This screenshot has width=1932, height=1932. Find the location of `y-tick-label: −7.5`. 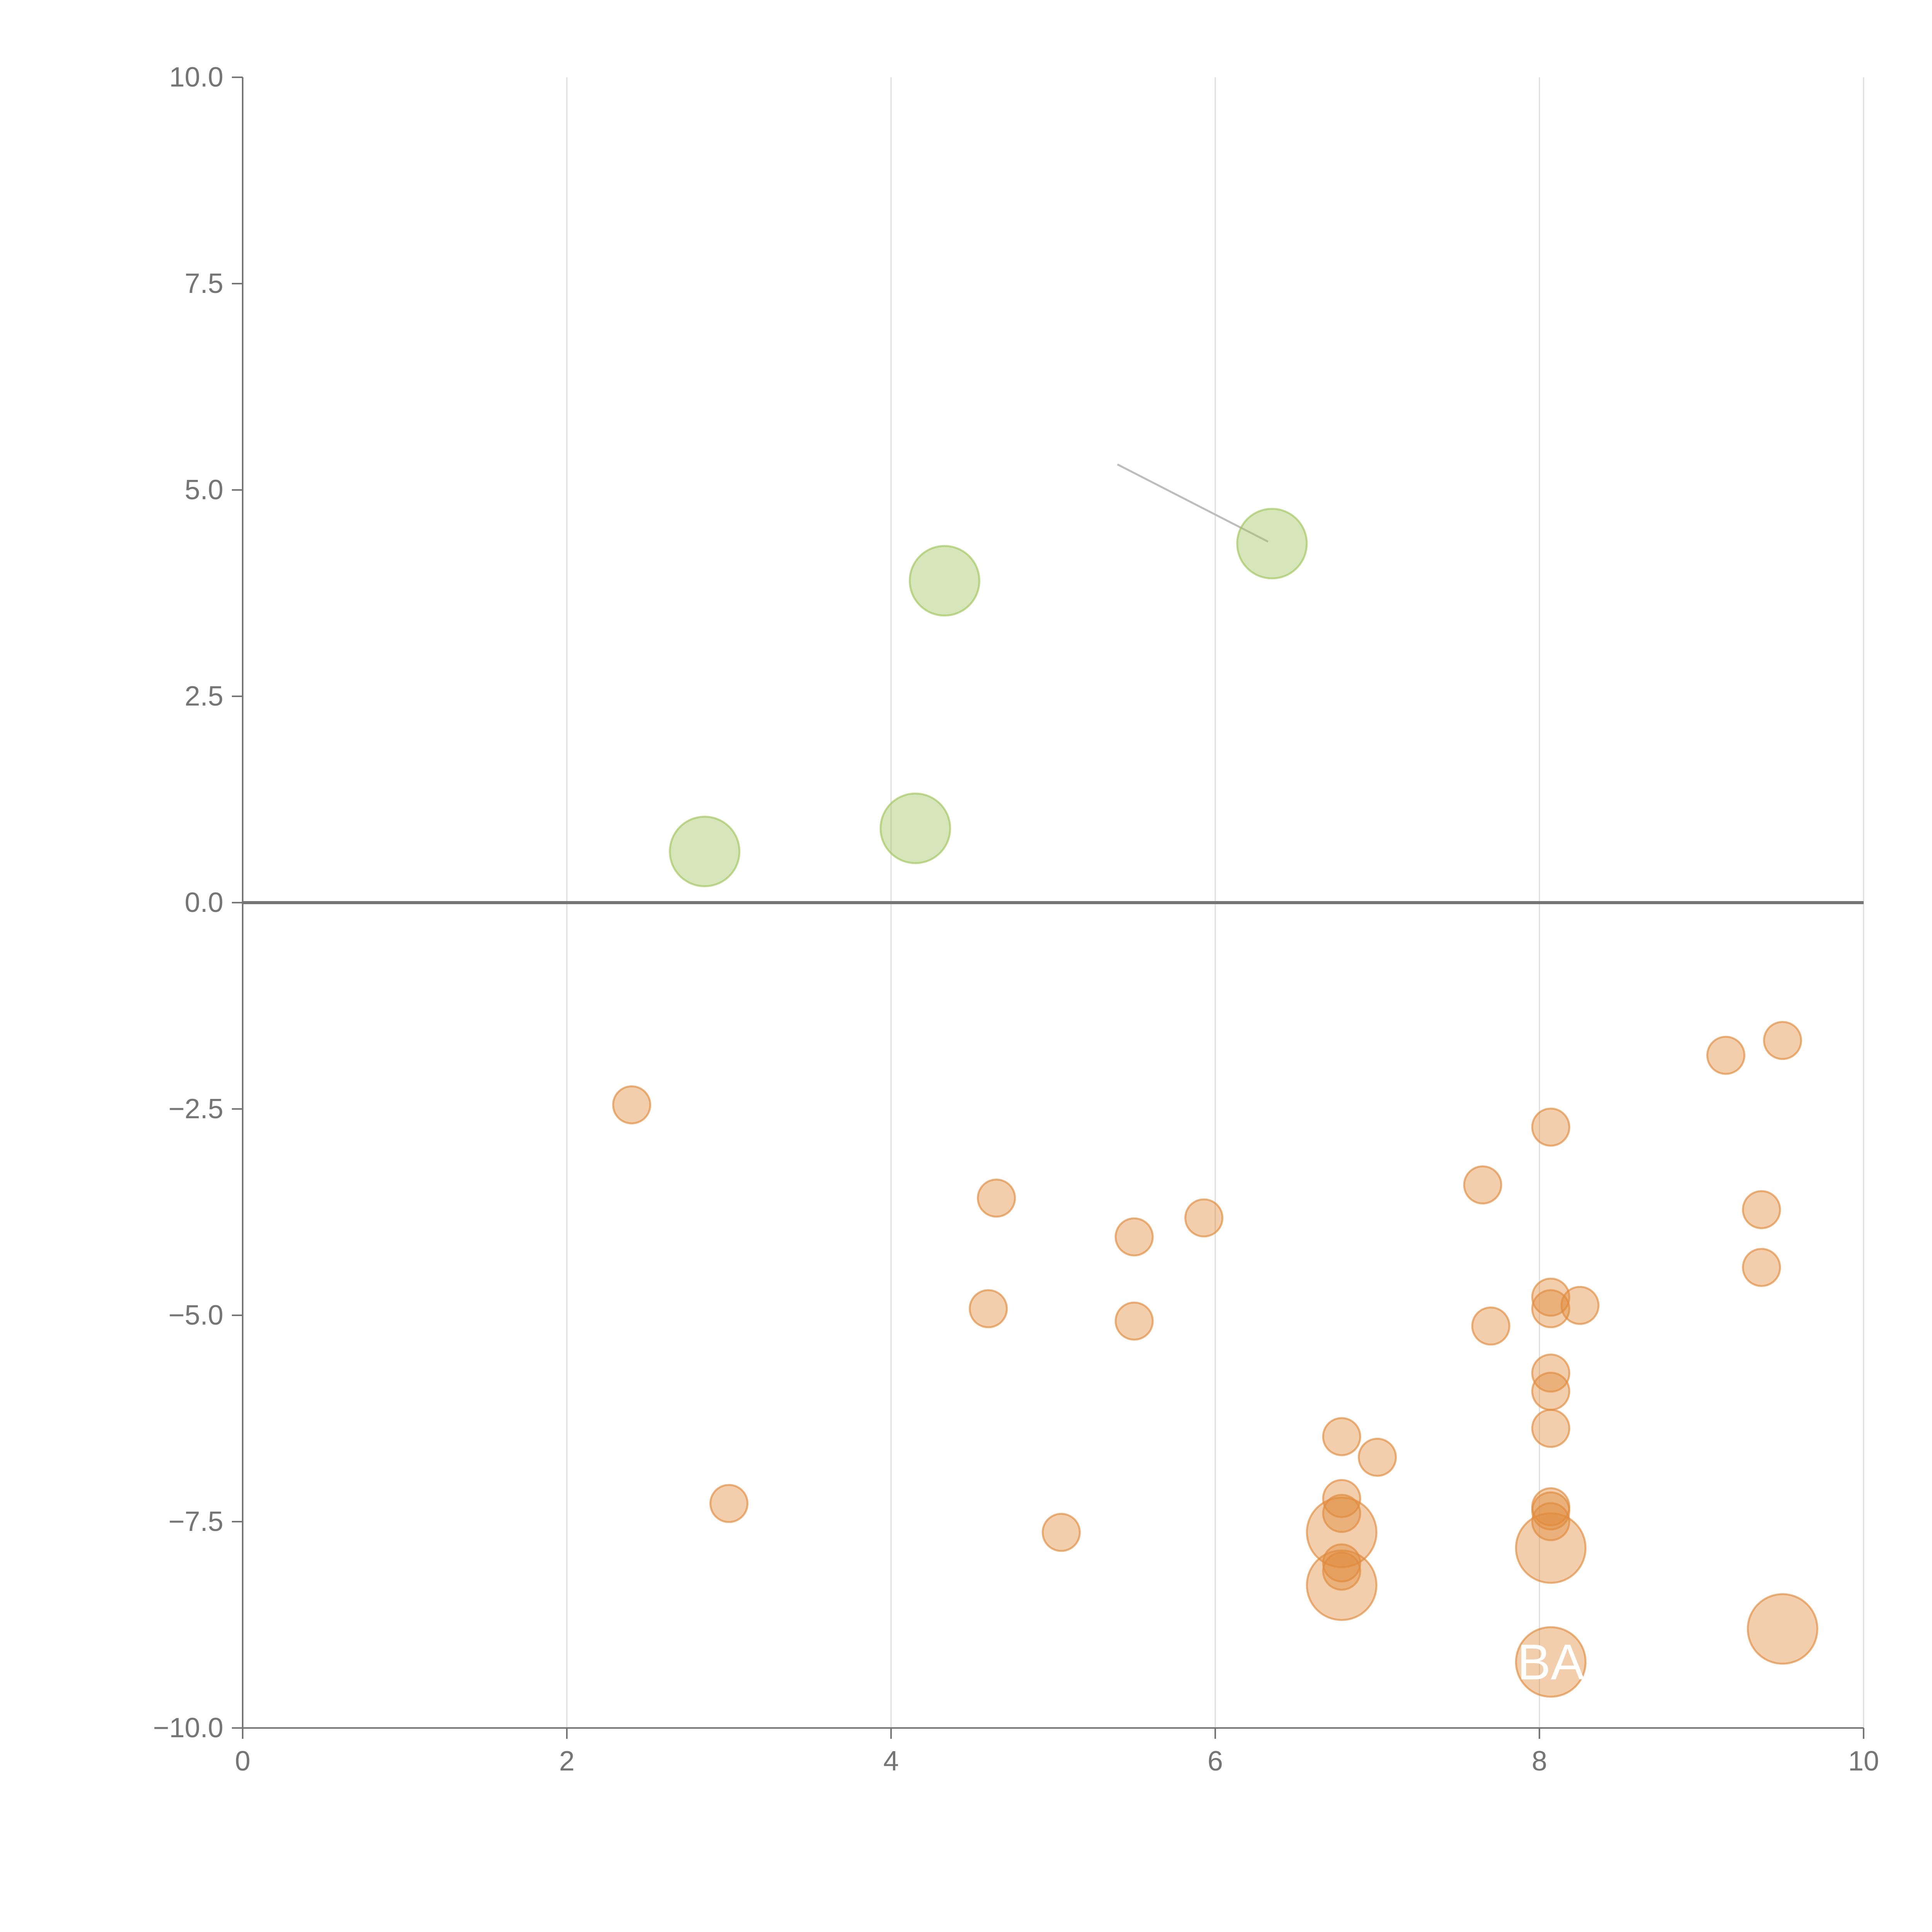

y-tick-label: −7.5 is located at coordinates (196, 1522).